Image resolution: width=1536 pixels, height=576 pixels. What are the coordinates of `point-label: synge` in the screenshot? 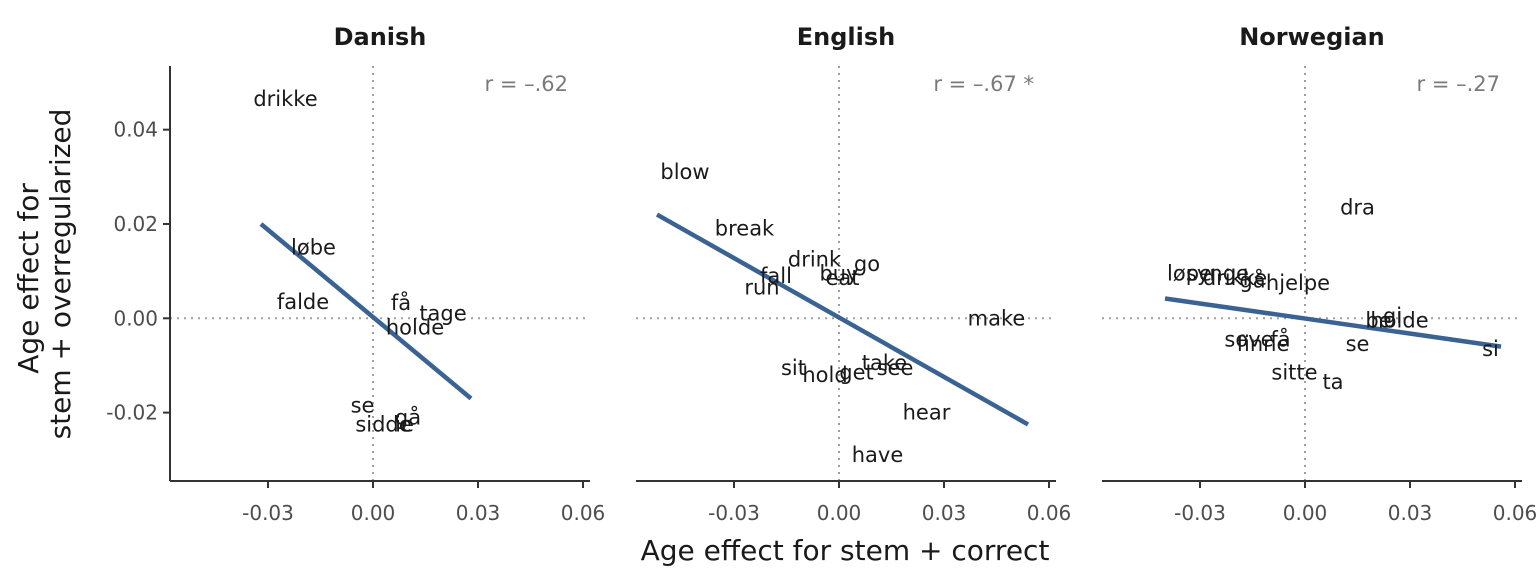 It's located at (1217, 274).